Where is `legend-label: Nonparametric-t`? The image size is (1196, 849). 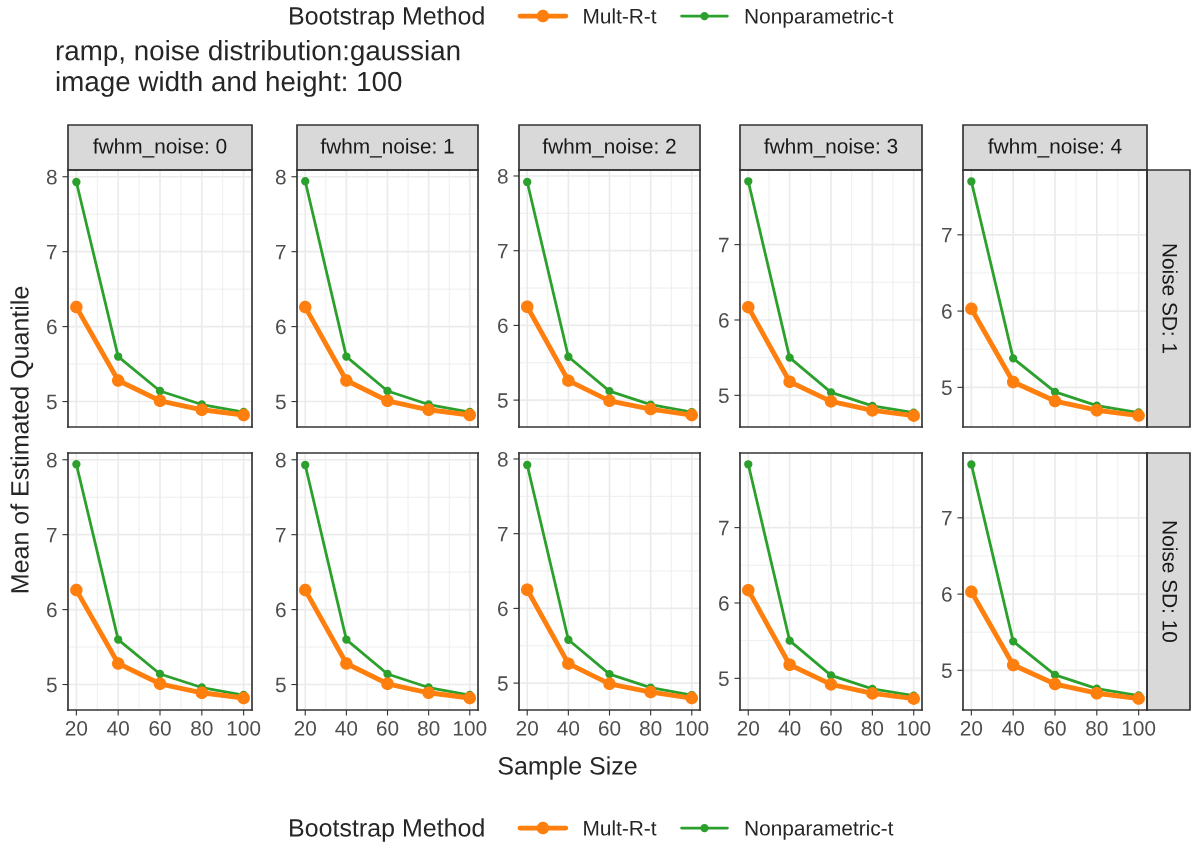 legend-label: Nonparametric-t is located at coordinates (819, 830).